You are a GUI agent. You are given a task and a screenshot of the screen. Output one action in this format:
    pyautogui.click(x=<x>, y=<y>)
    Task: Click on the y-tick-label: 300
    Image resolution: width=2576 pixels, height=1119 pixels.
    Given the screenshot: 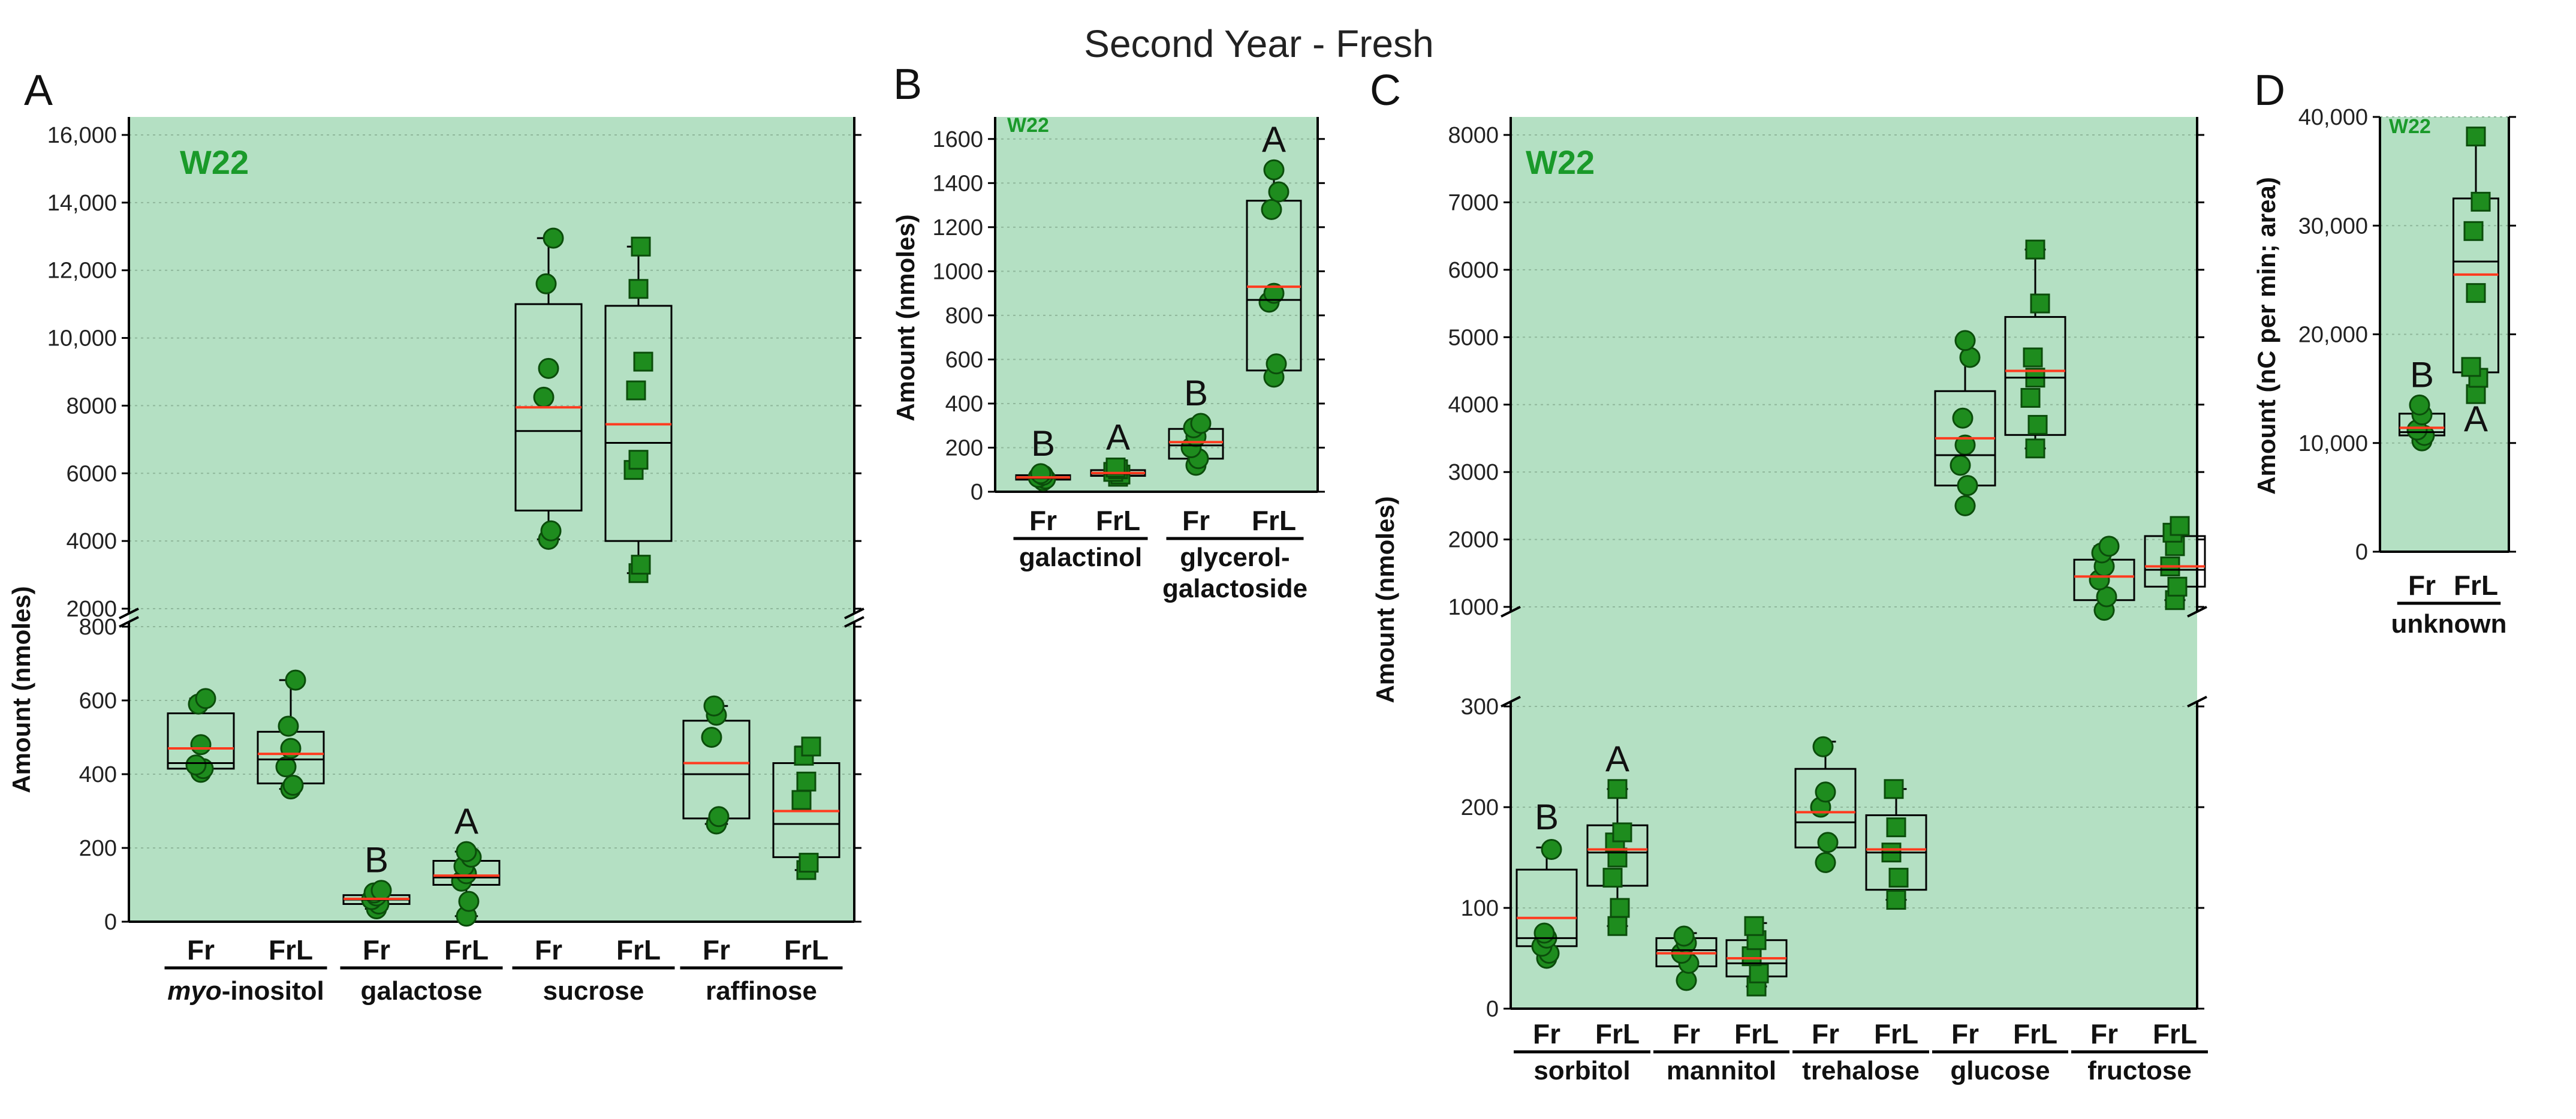 What is the action you would take?
    pyautogui.click(x=1480, y=707)
    